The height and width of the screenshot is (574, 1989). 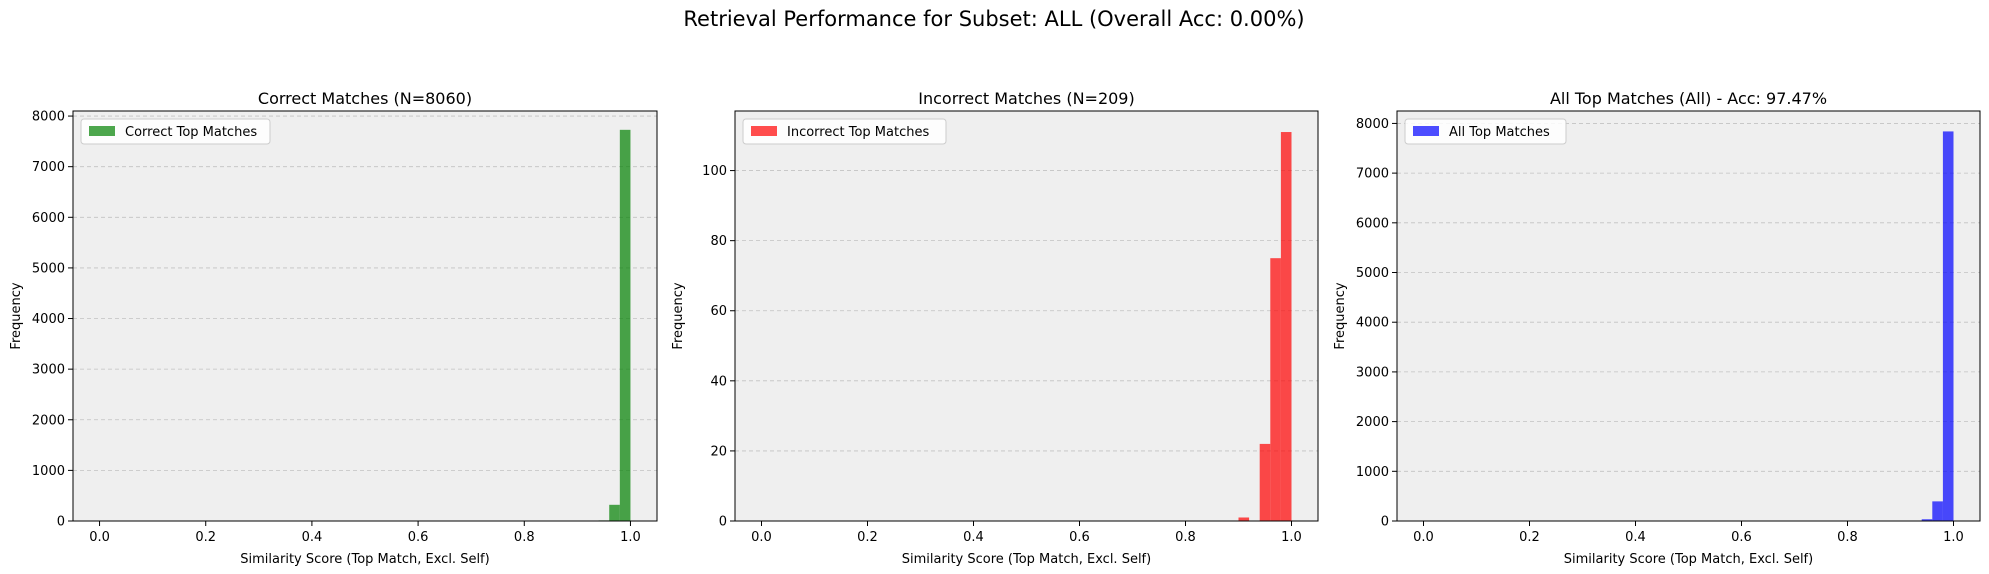 I want to click on y-tick-label: 80, so click(x=718, y=241).